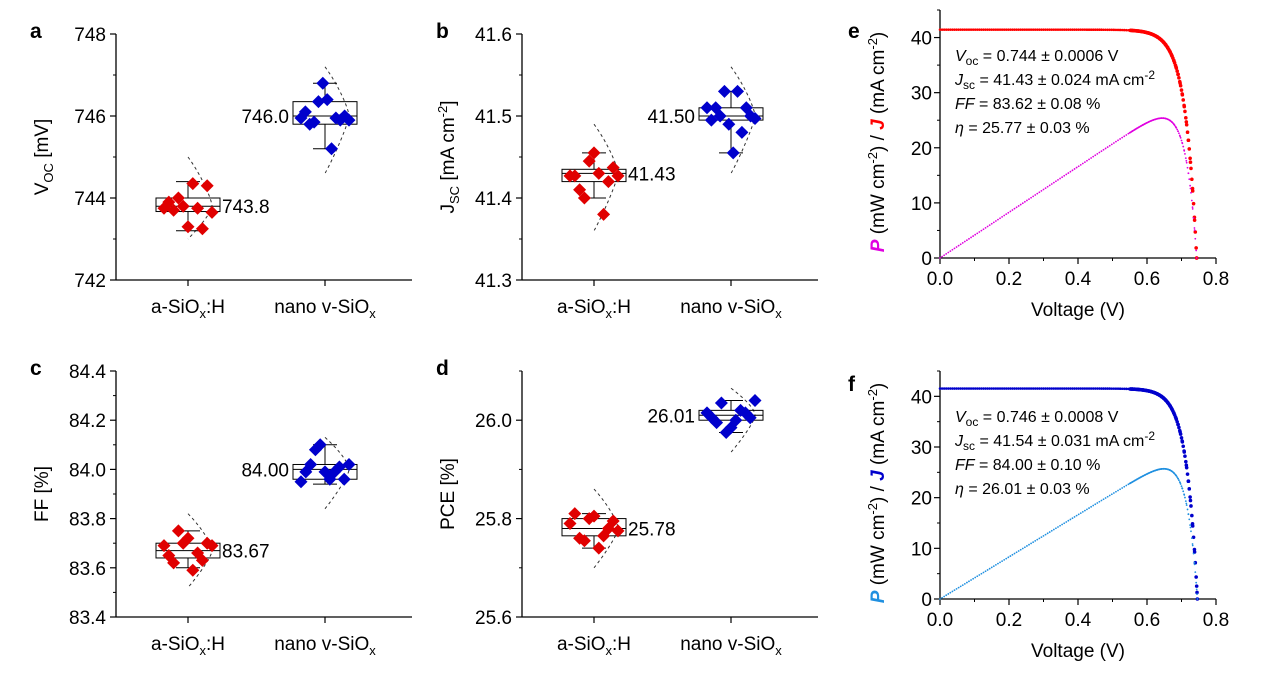 Image resolution: width=1267 pixels, height=676 pixels. What do you see at coordinates (705, 420) in the screenshot?
I see `box-group: 26.01` at bounding box center [705, 420].